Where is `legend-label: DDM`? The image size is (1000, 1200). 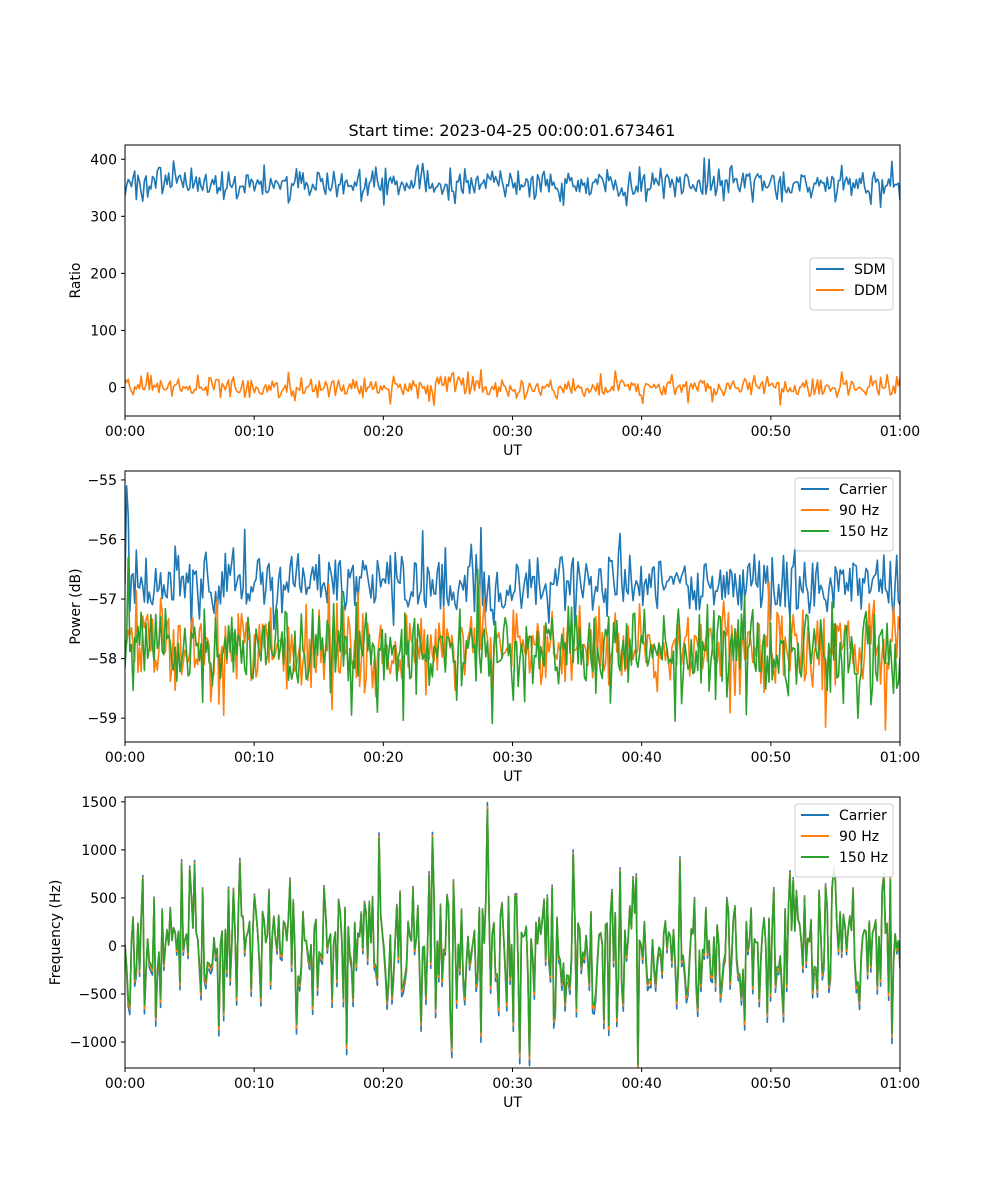
legend-label: DDM is located at coordinates (871, 291).